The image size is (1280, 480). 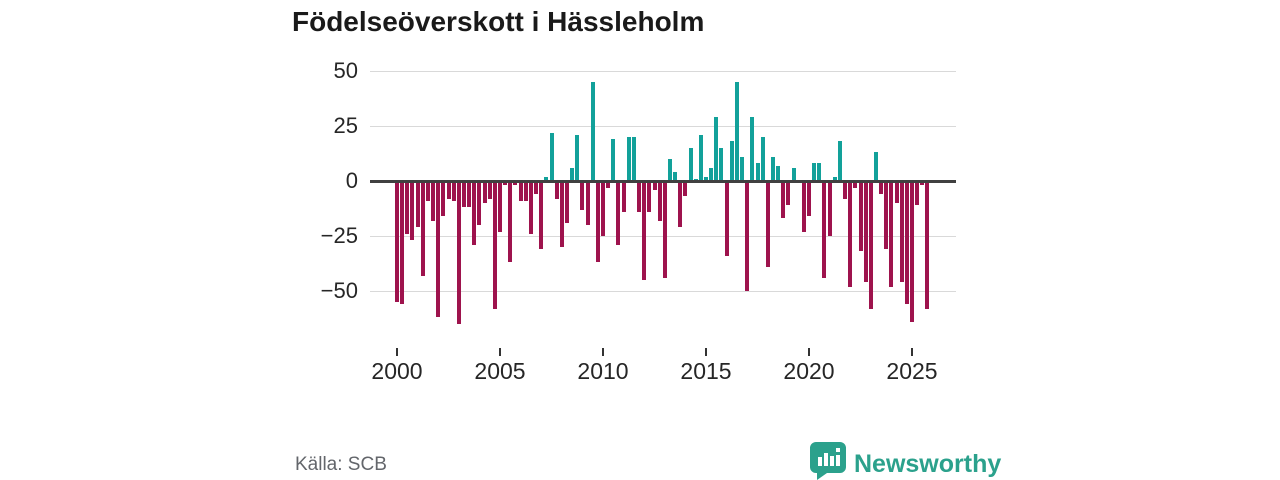 I want to click on source-note: Källa: SCB, so click(x=341, y=464).